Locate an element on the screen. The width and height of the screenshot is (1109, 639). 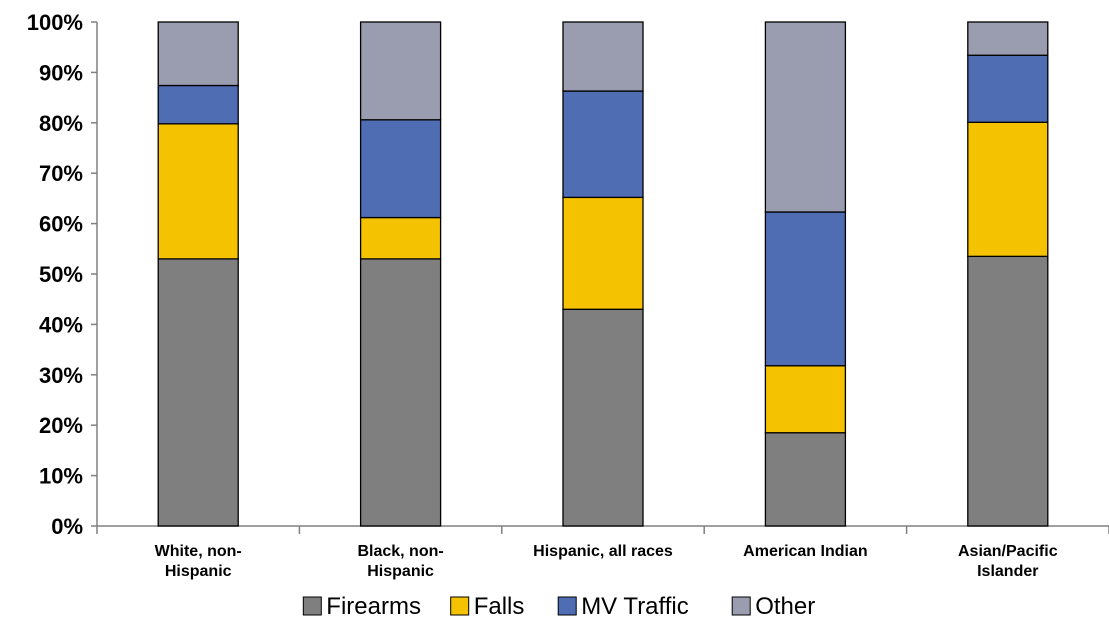
legend-label: Firearms is located at coordinates (373, 606).